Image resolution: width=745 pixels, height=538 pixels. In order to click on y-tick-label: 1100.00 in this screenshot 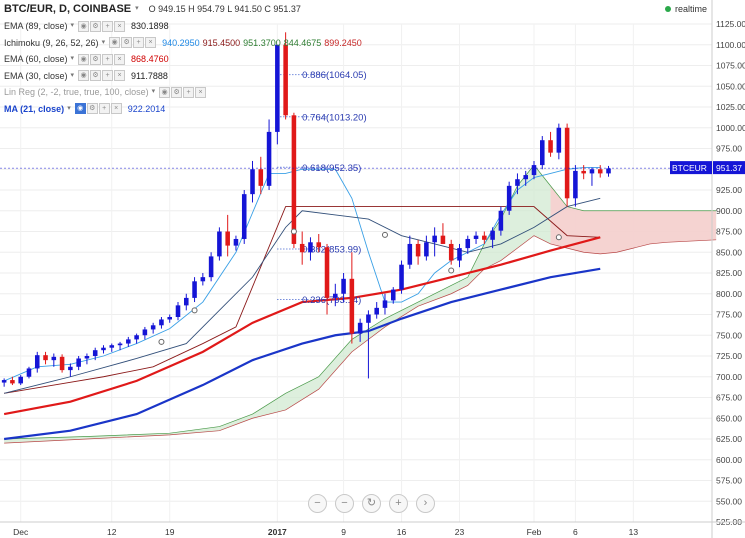, I will do `click(730, 45)`.